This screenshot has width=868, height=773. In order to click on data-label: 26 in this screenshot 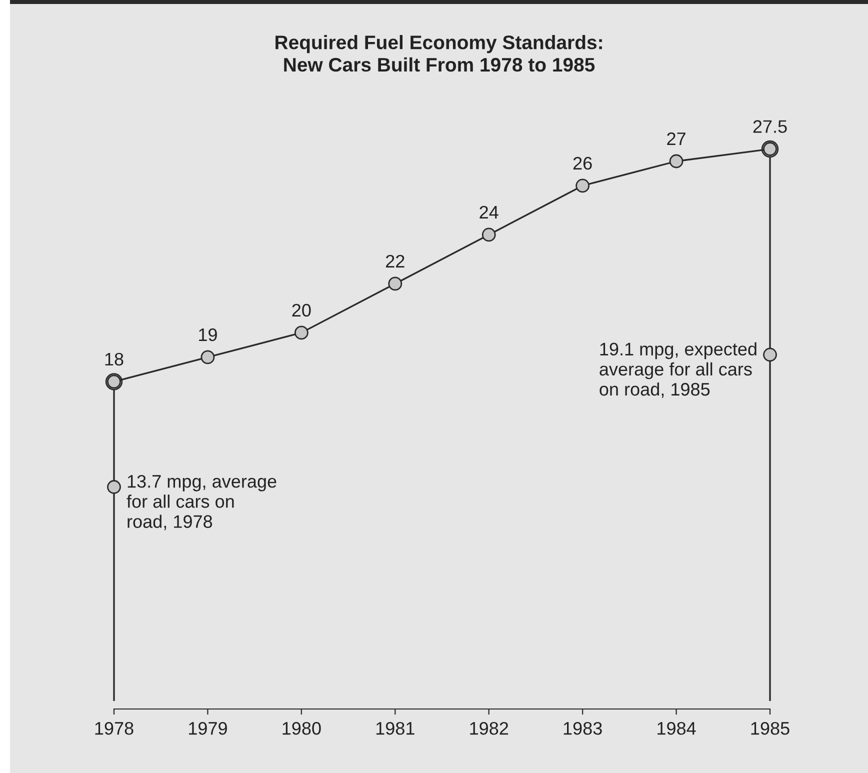, I will do `click(582, 163)`.